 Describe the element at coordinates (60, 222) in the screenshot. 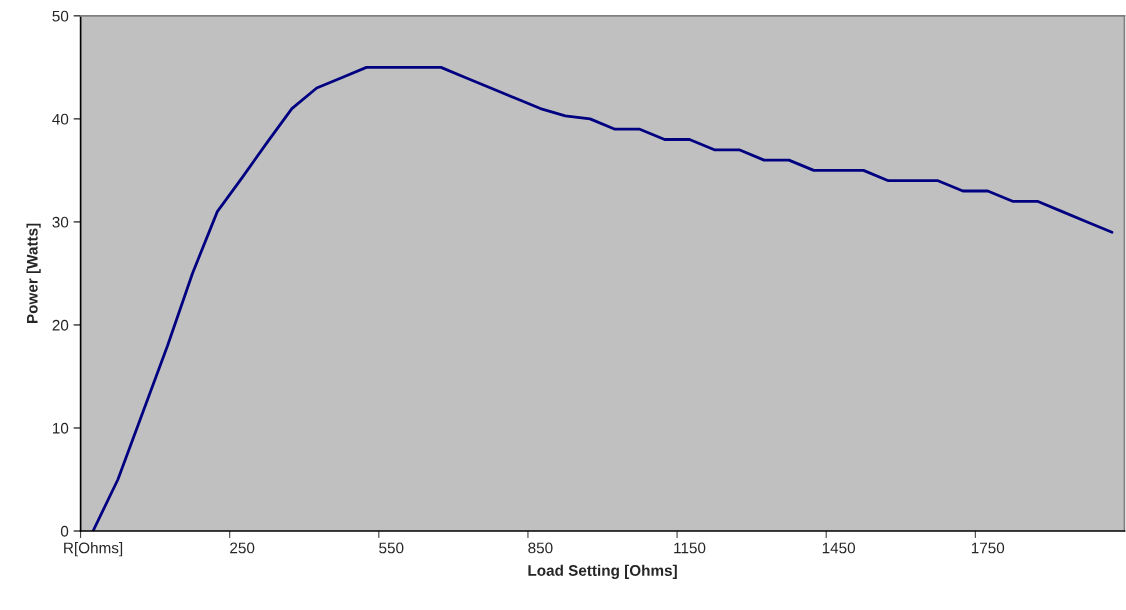

I see `y-tick-label: 30` at that location.